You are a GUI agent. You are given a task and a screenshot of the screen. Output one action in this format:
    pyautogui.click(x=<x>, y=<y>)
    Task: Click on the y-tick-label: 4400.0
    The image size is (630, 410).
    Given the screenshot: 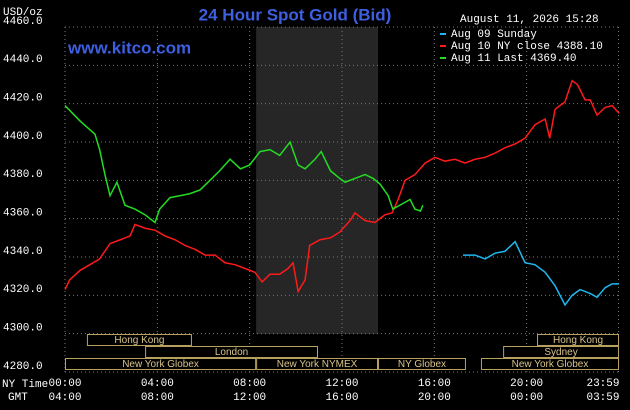 What is the action you would take?
    pyautogui.click(x=23, y=137)
    